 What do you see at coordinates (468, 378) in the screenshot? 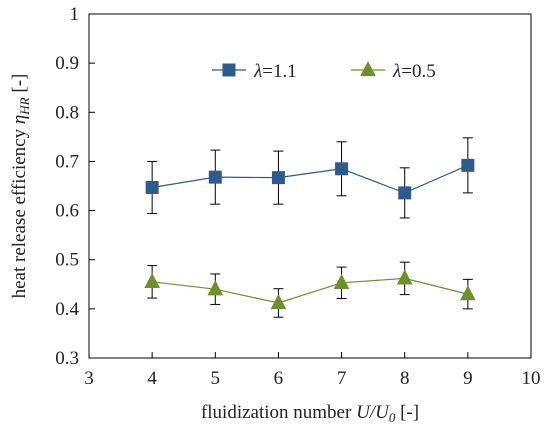
I see `x-tick-label: 9` at bounding box center [468, 378].